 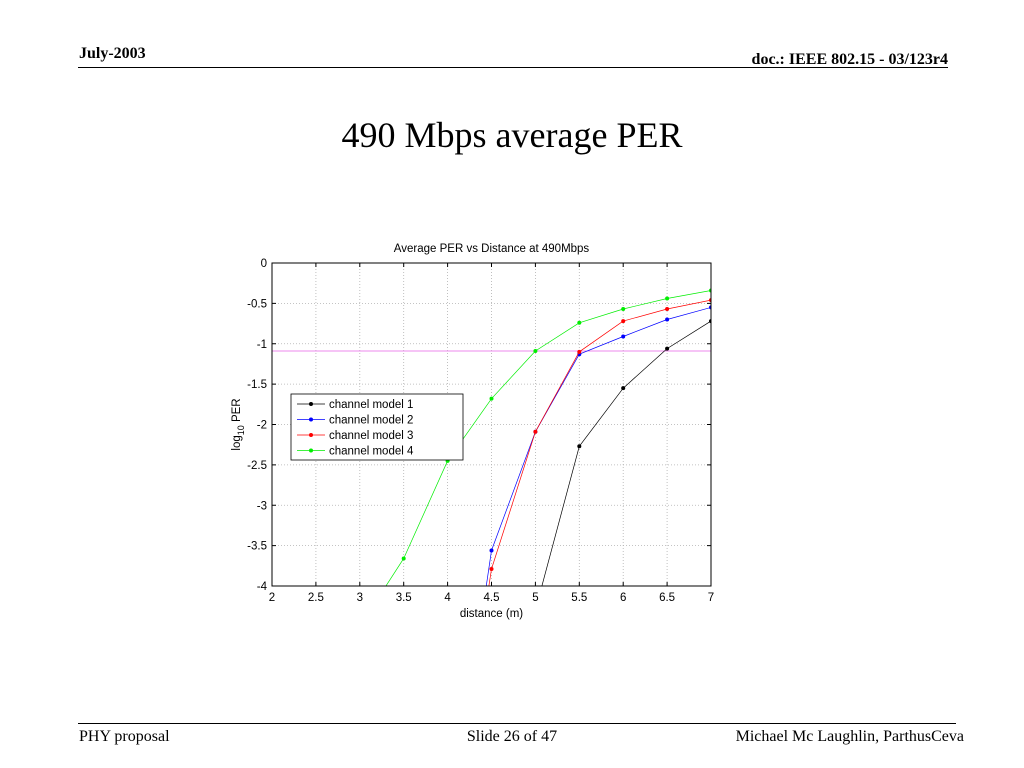 I want to click on x-tick-label: 5.5, so click(x=579, y=598).